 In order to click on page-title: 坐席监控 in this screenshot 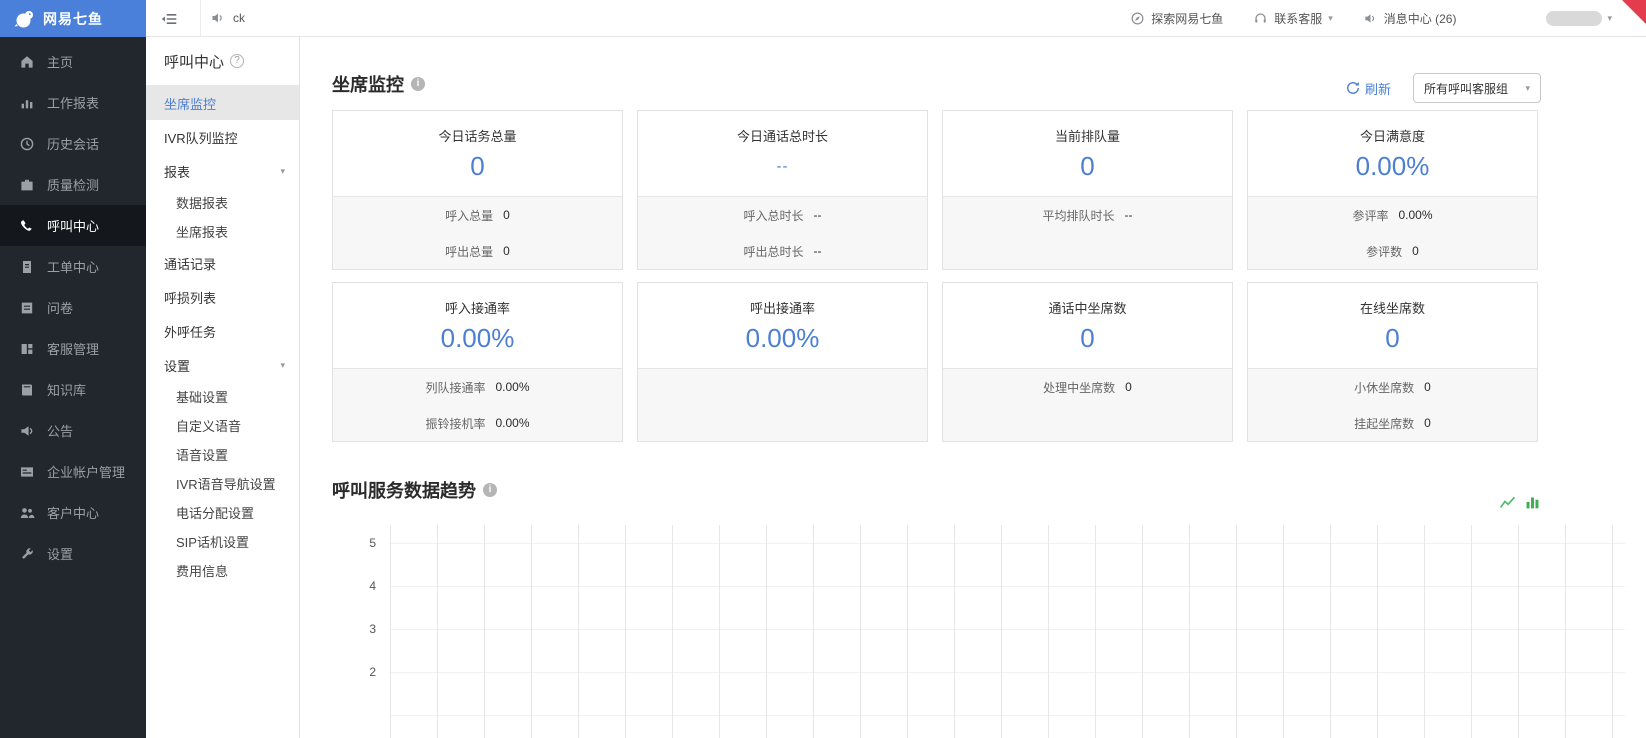, I will do `click(368, 85)`.